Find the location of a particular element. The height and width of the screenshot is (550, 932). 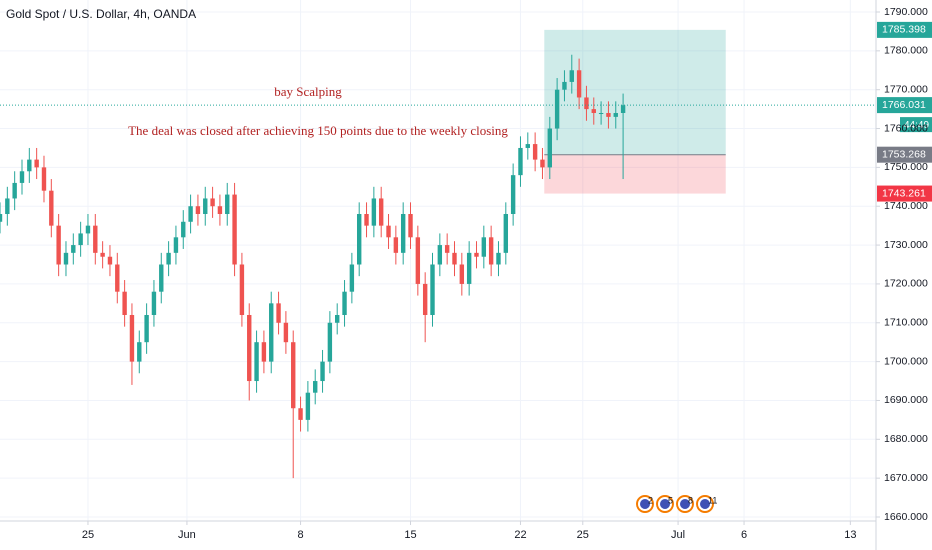

event-label: 5 is located at coordinates (670, 500).